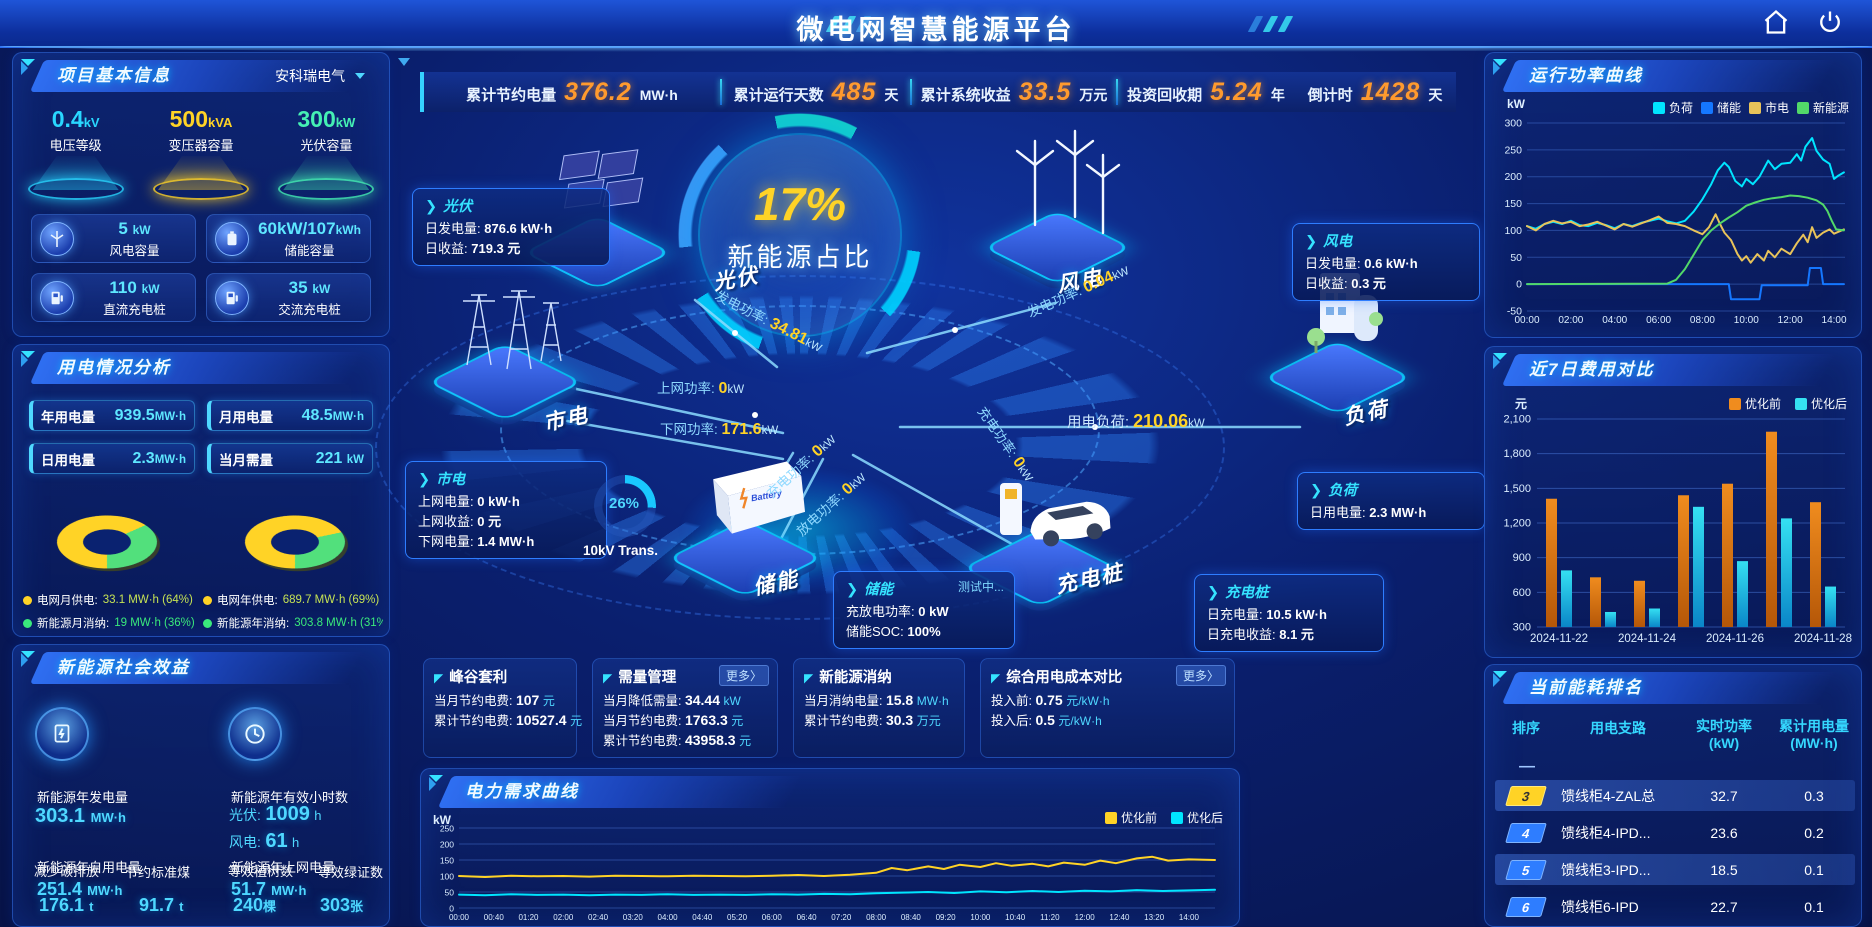 This screenshot has width=1872, height=927. What do you see at coordinates (1768, 107) in the screenshot?
I see `legend-item: 市电` at bounding box center [1768, 107].